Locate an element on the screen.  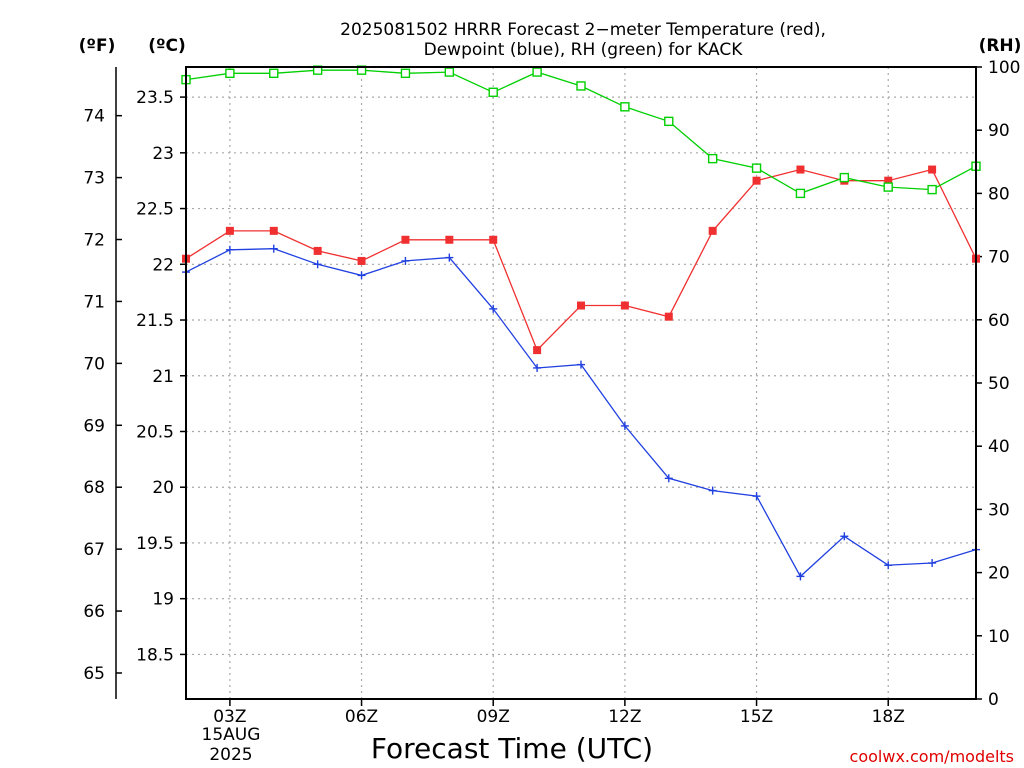
celsius-tick-label: 23 is located at coordinates (163, 154).